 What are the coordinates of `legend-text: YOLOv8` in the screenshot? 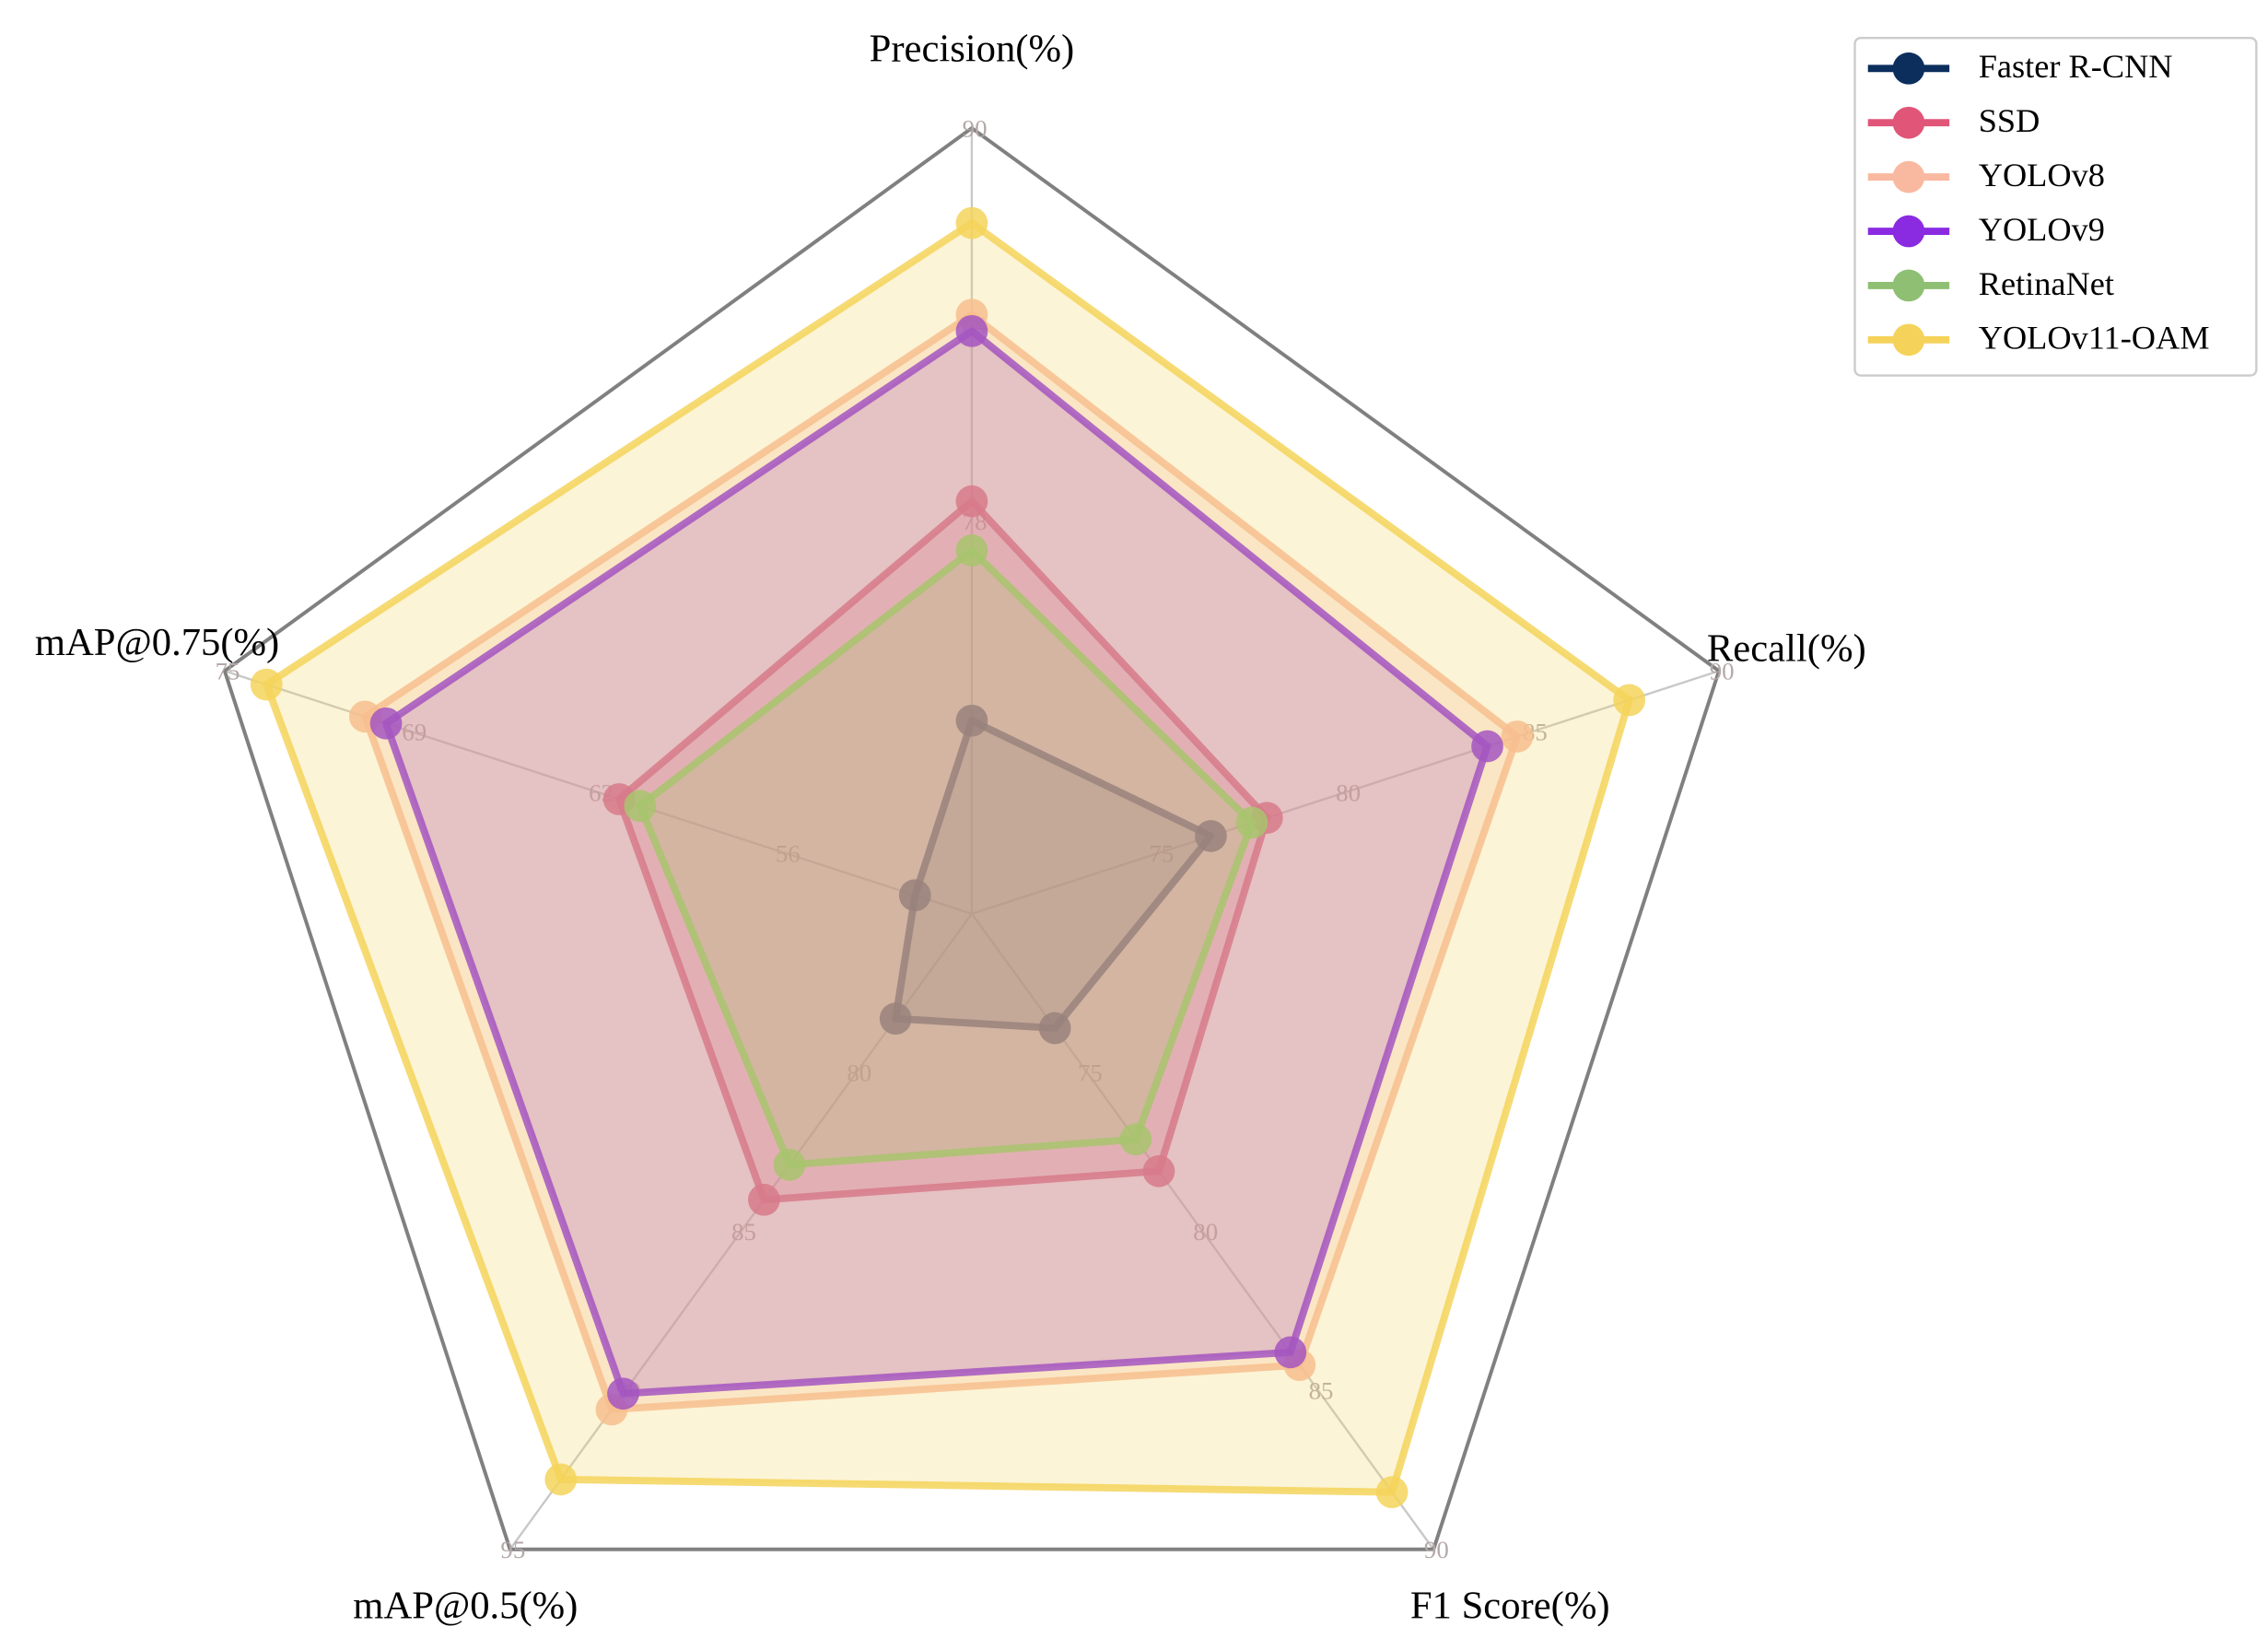 It's located at (2042, 175).